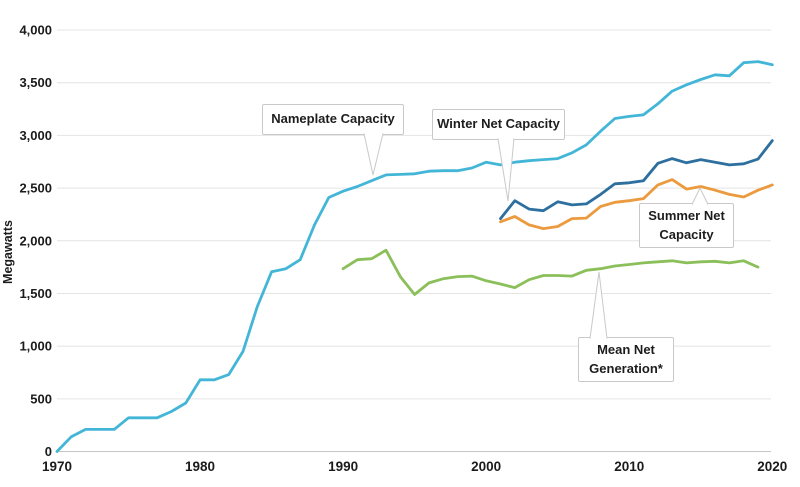 The height and width of the screenshot is (487, 800). Describe the element at coordinates (486, 466) in the screenshot. I see `x-tick-label: 2000` at that location.